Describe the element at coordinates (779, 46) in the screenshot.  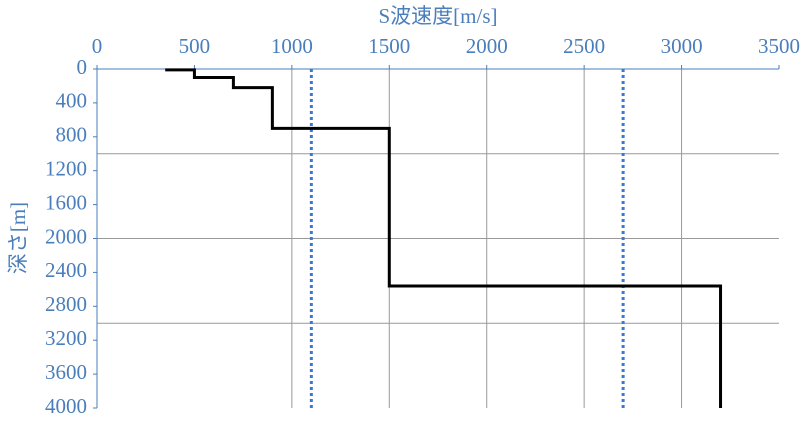
I see `x-tick-label: 3500` at that location.